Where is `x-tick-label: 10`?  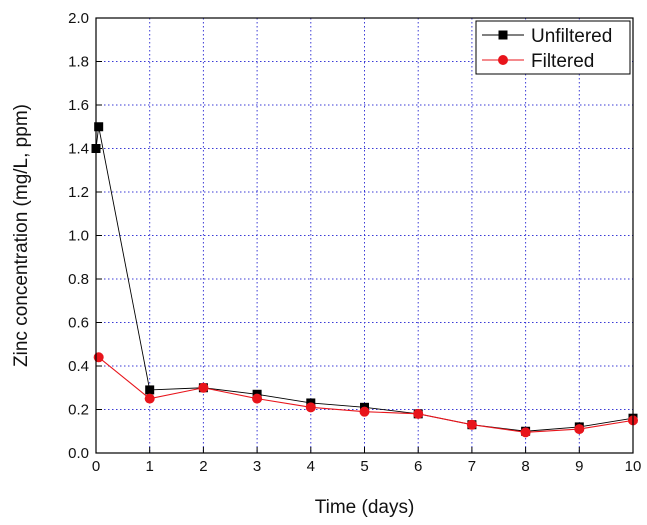 x-tick-label: 10 is located at coordinates (633, 466).